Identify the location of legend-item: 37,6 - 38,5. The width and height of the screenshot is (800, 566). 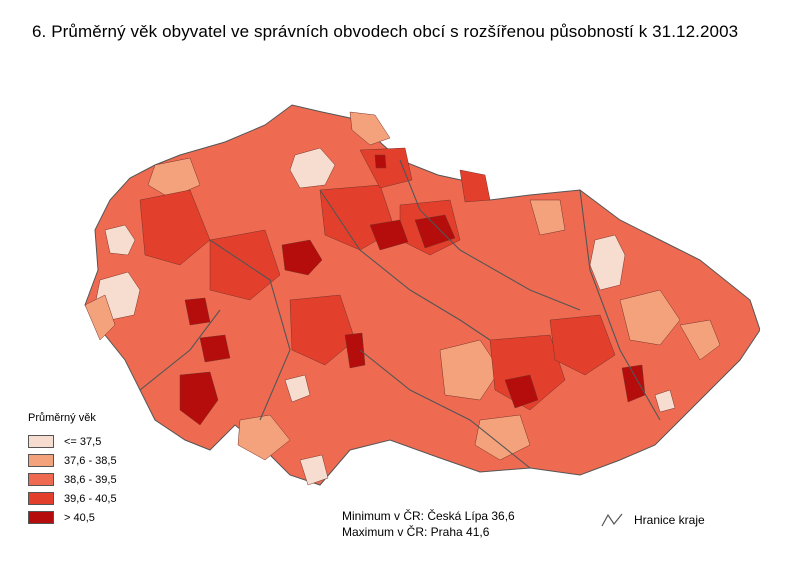
(72, 460).